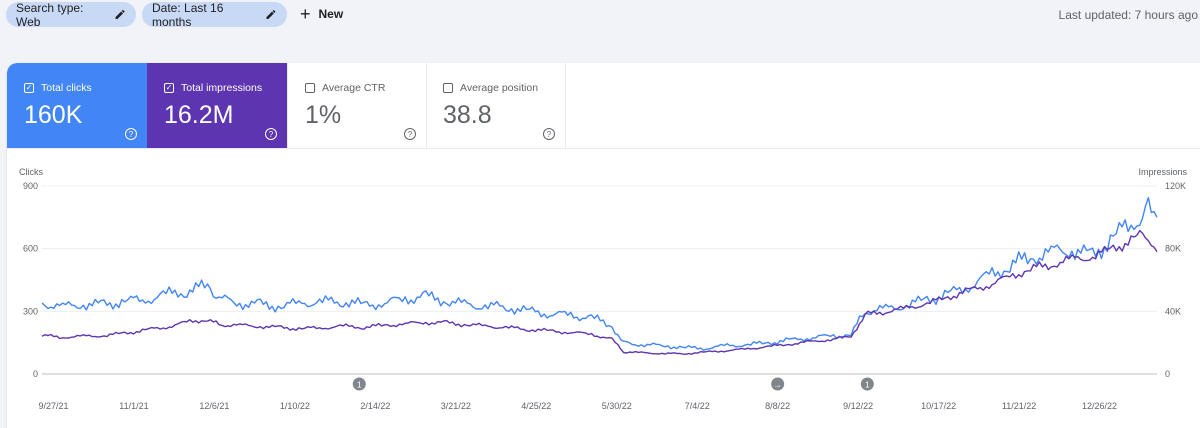 This screenshot has height=428, width=1200. What do you see at coordinates (53, 406) in the screenshot?
I see `x-tick-label: 9/27/21` at bounding box center [53, 406].